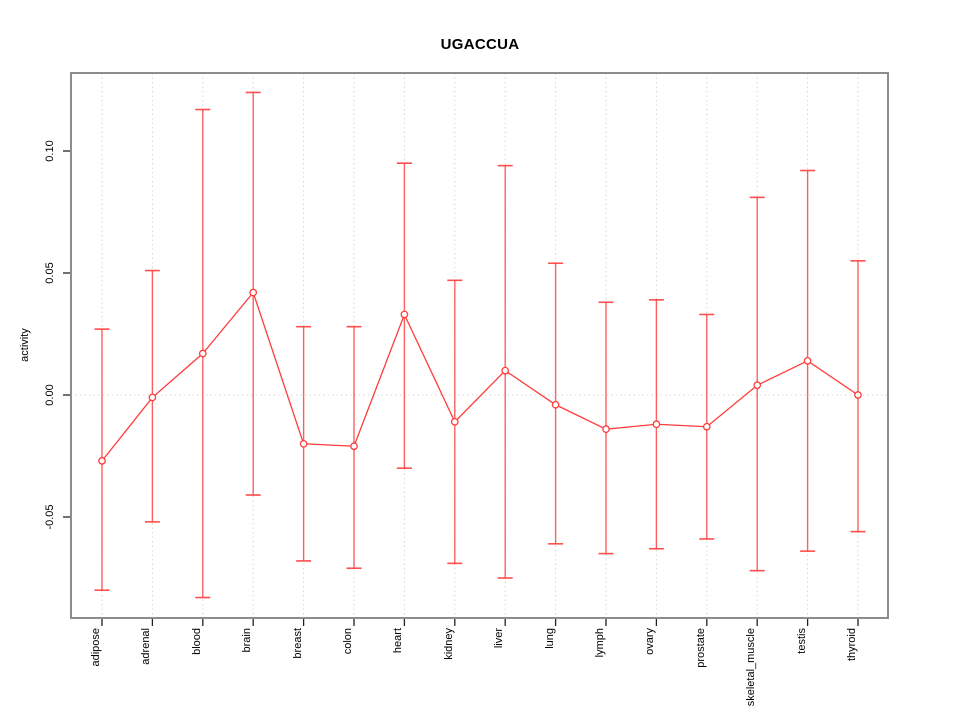 This screenshot has width=960, height=728. What do you see at coordinates (348, 641) in the screenshot?
I see `x-tick-label: colon` at bounding box center [348, 641].